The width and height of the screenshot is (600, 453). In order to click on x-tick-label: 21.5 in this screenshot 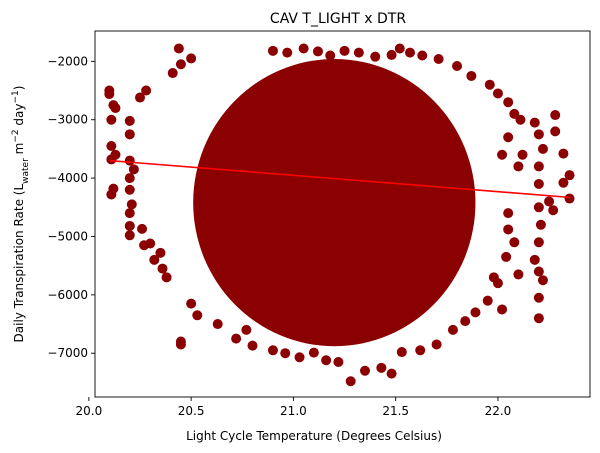, I will do `click(395, 411)`.